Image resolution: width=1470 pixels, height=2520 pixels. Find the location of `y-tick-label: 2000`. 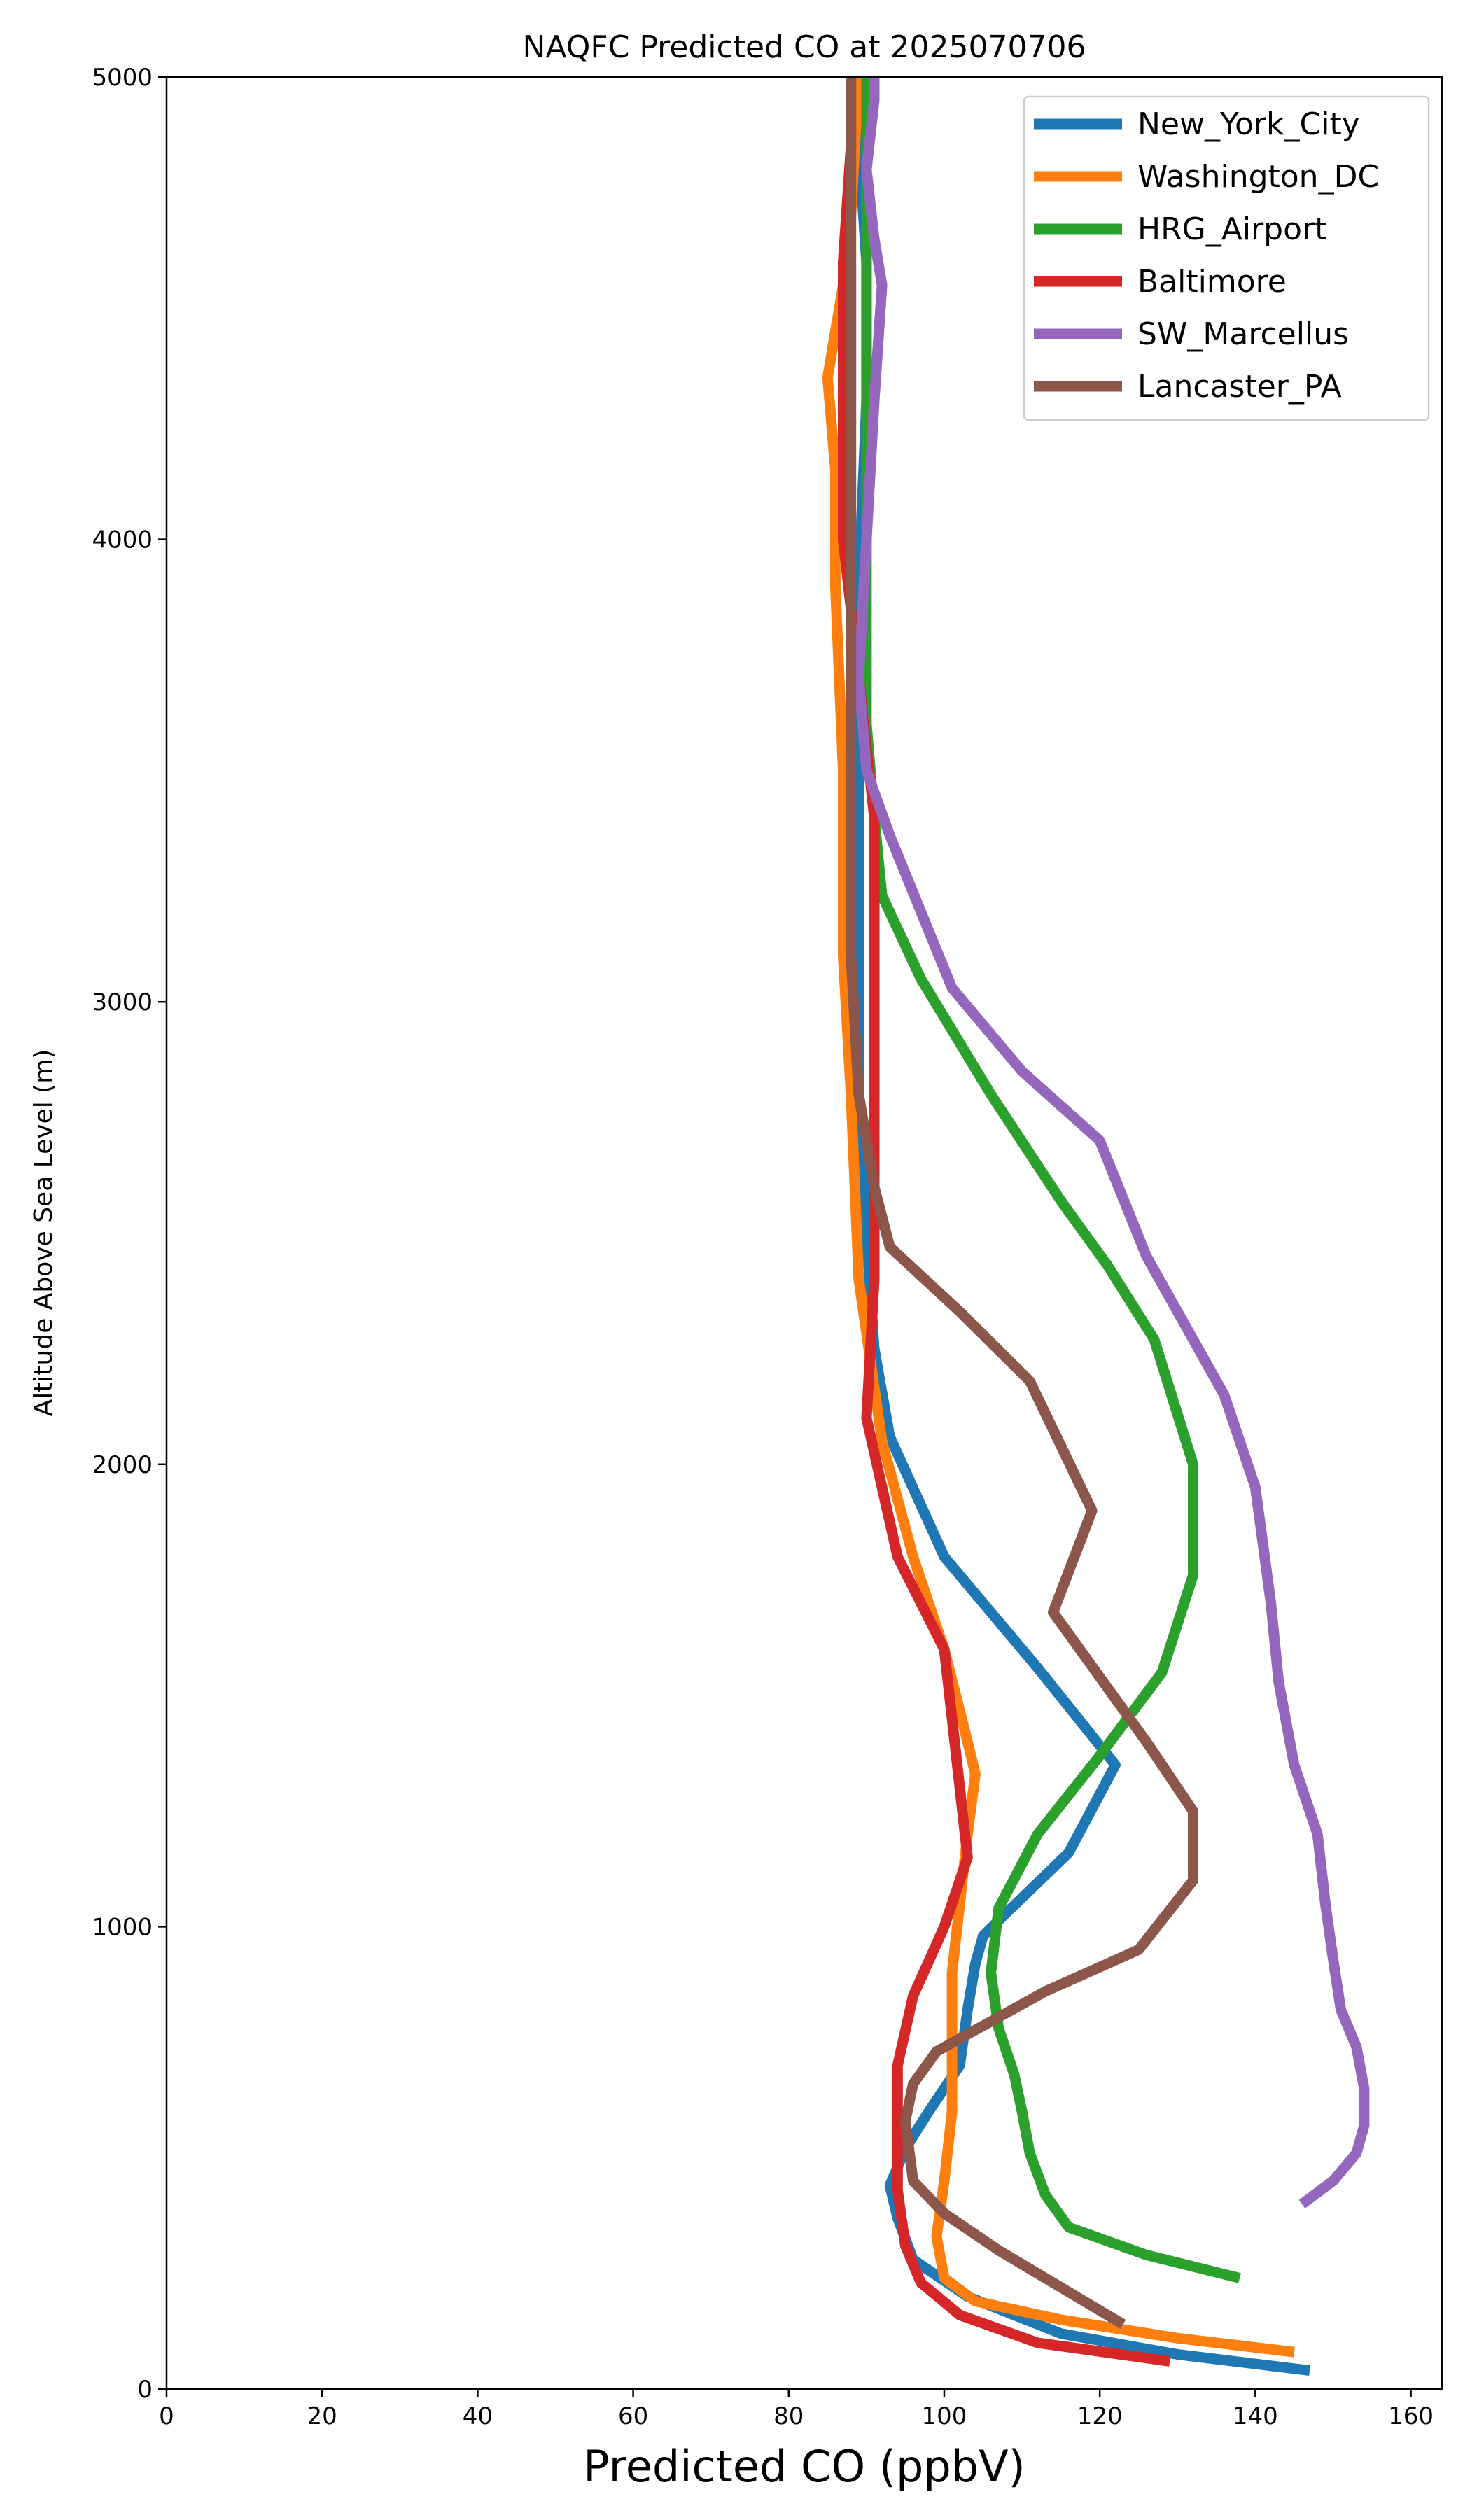

y-tick-label: 2000 is located at coordinates (122, 1465).